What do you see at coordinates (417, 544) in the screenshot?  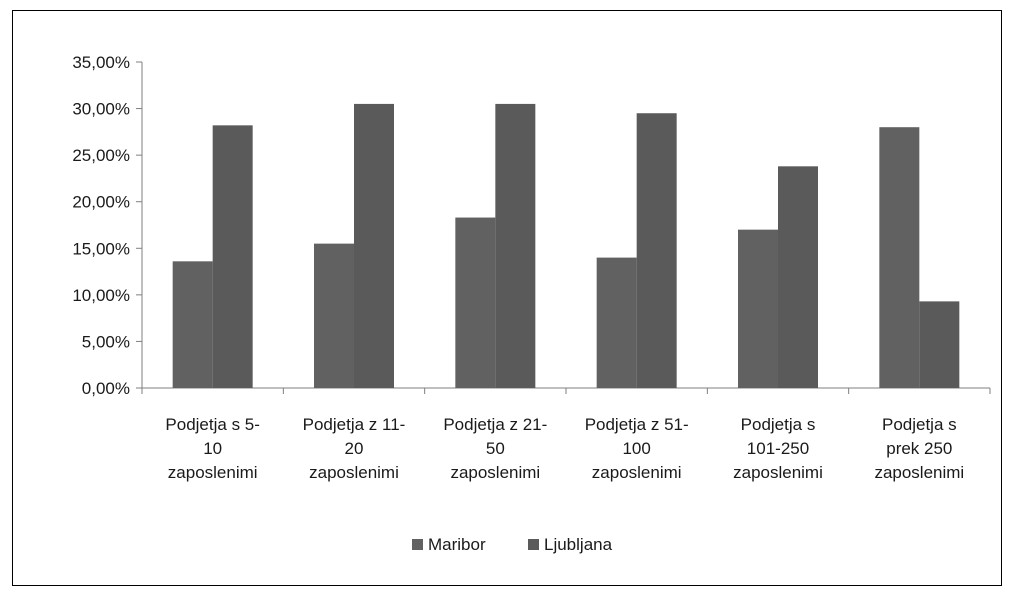 I see `legend-swatch-maribor` at bounding box center [417, 544].